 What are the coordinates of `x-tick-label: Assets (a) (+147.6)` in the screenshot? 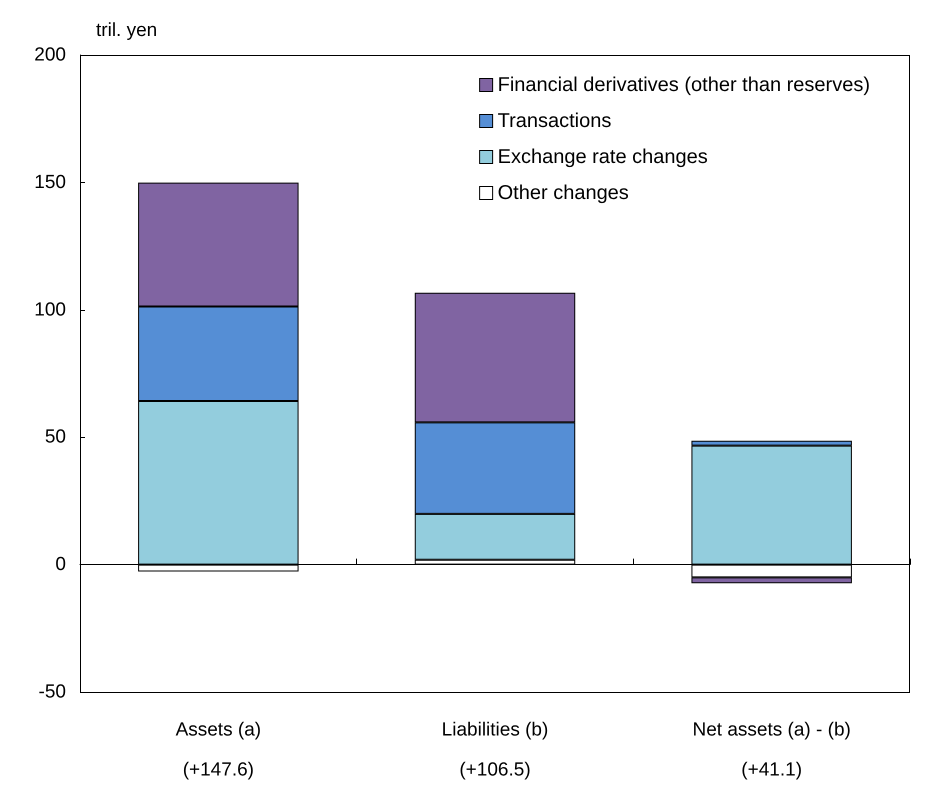 It's located at (219, 750).